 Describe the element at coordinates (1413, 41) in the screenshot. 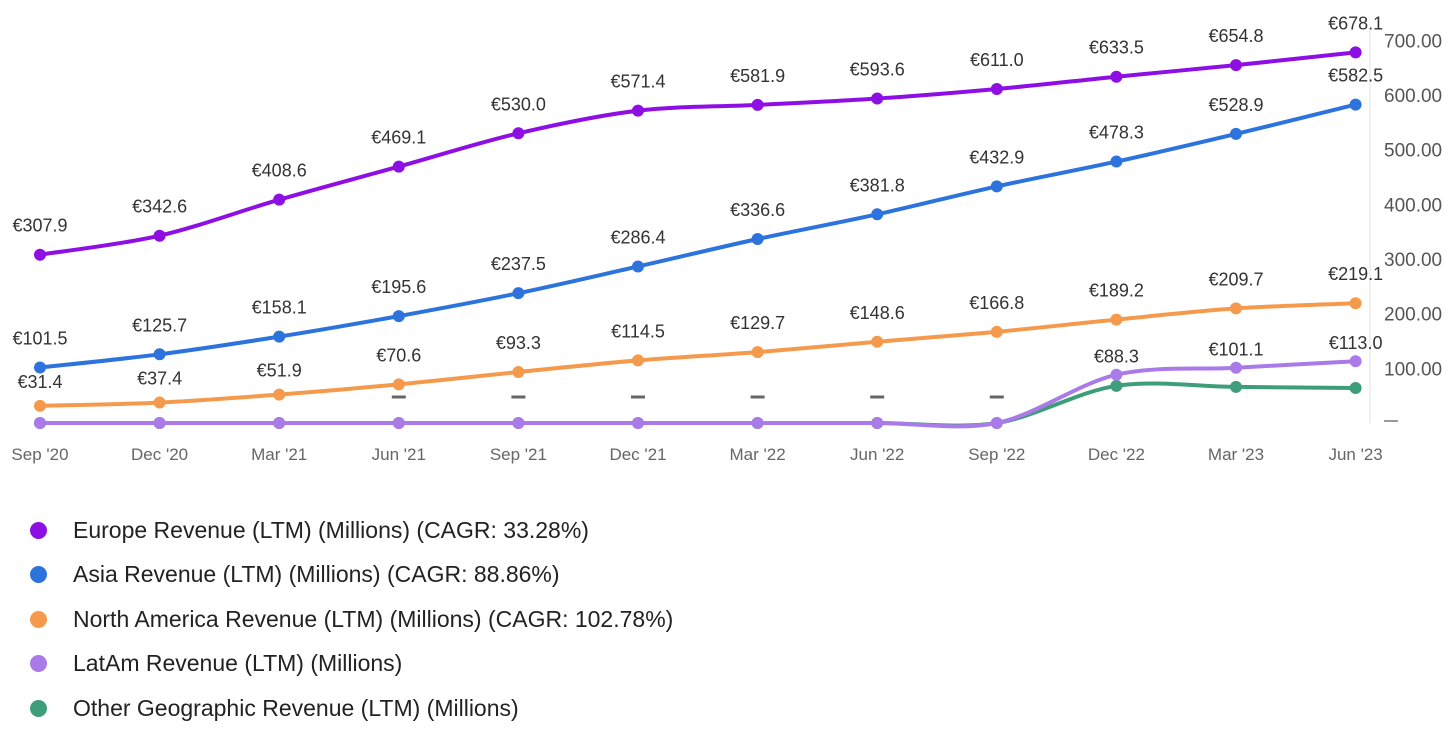

I see `y-tick-label: 700.00` at that location.